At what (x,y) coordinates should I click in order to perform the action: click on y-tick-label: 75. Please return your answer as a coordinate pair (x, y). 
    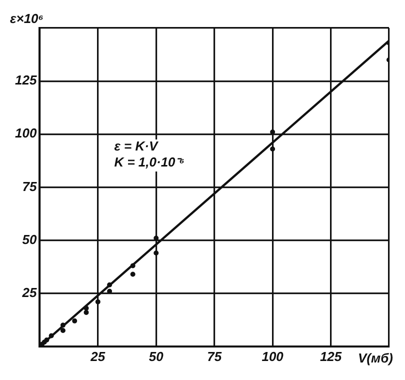
    Looking at the image, I should click on (30, 186).